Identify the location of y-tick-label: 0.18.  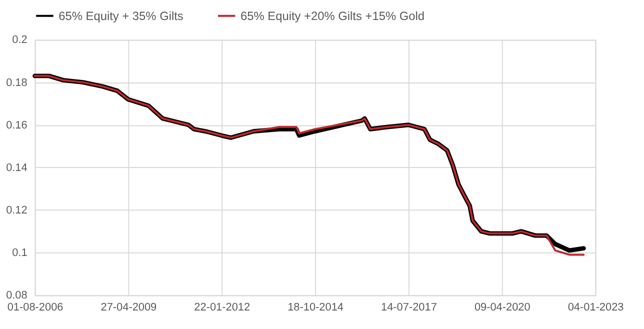
(17, 82).